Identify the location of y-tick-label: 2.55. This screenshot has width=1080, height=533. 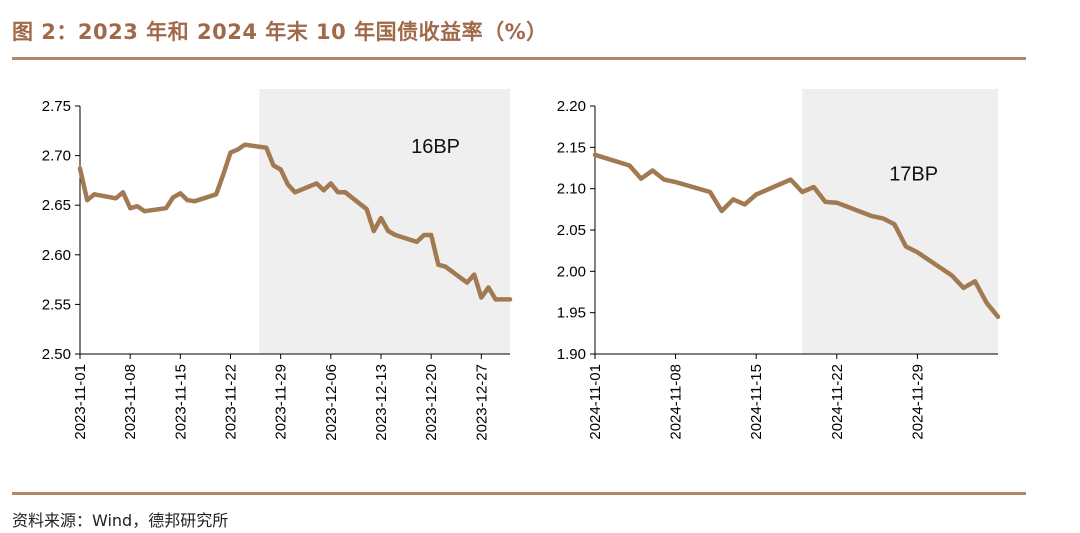
(56, 304).